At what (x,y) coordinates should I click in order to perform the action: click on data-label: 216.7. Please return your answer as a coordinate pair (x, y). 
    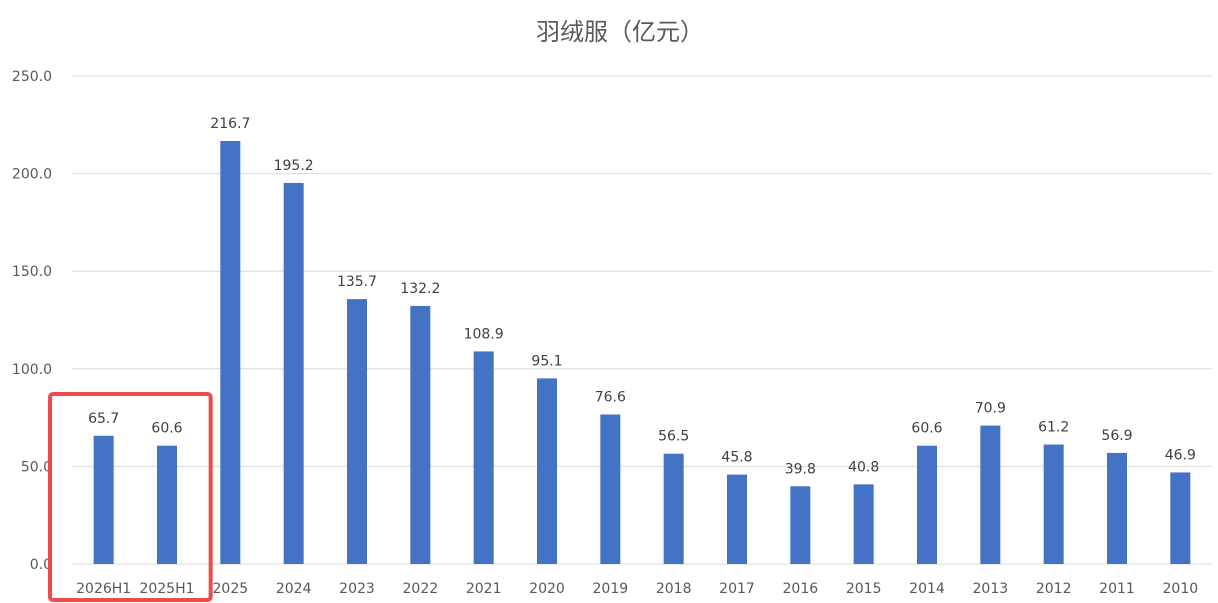
    Looking at the image, I should click on (230, 124).